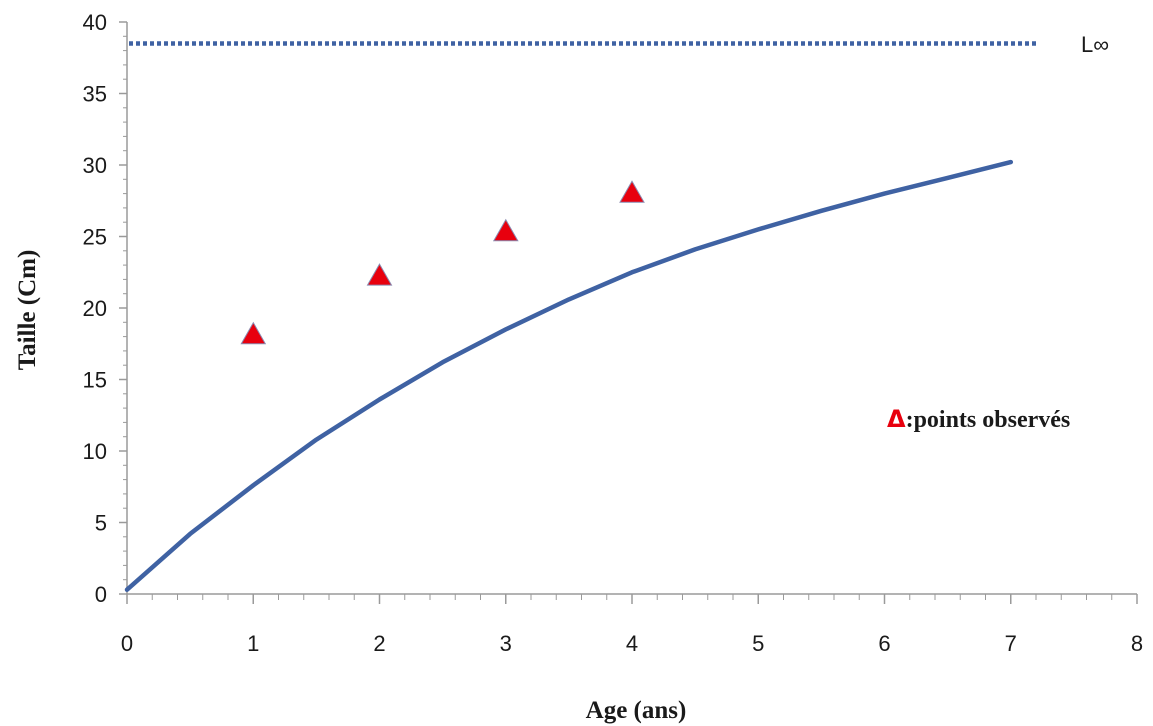 This screenshot has width=1153, height=726. What do you see at coordinates (101, 523) in the screenshot?
I see `y-tick-label: 5` at bounding box center [101, 523].